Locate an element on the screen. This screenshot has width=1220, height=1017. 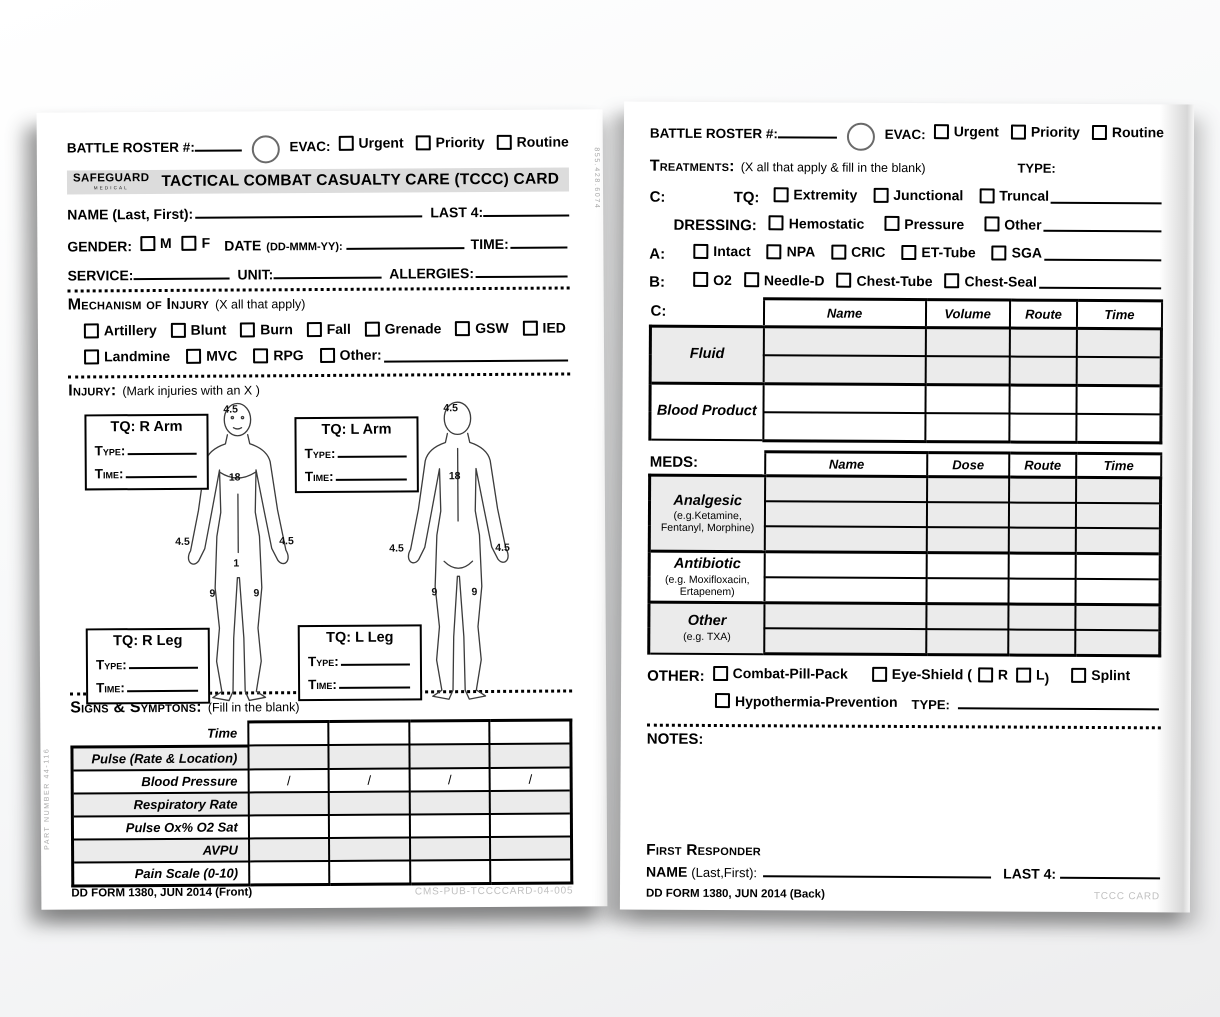
dressing-blank is located at coordinates (1102, 224).